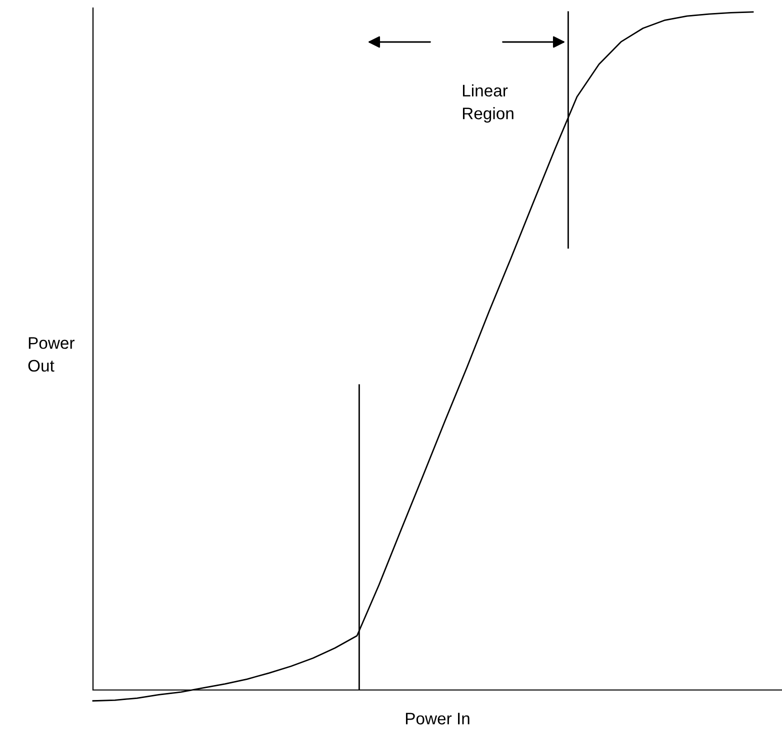 The image size is (782, 730). Describe the element at coordinates (488, 103) in the screenshot. I see `annotation: Linear Region` at that location.